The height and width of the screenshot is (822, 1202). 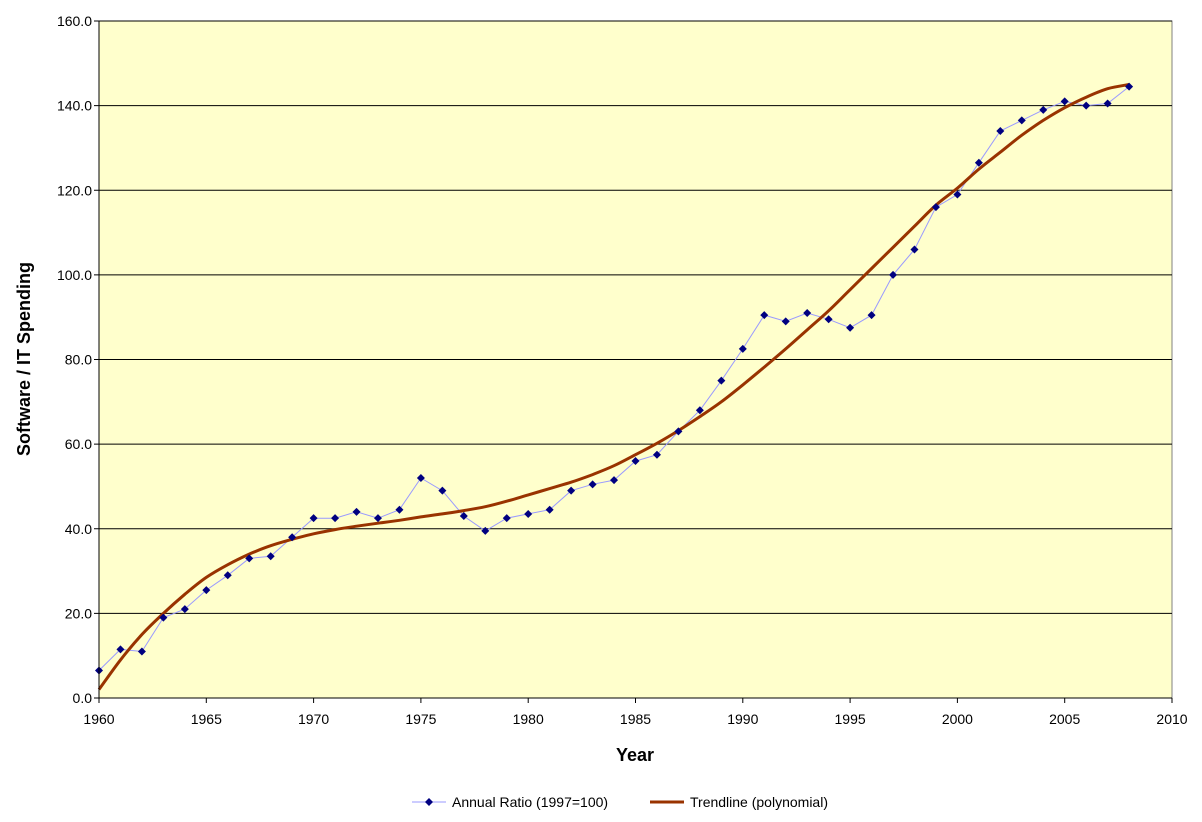 I want to click on y-tick-label: 40.0, so click(x=78, y=529).